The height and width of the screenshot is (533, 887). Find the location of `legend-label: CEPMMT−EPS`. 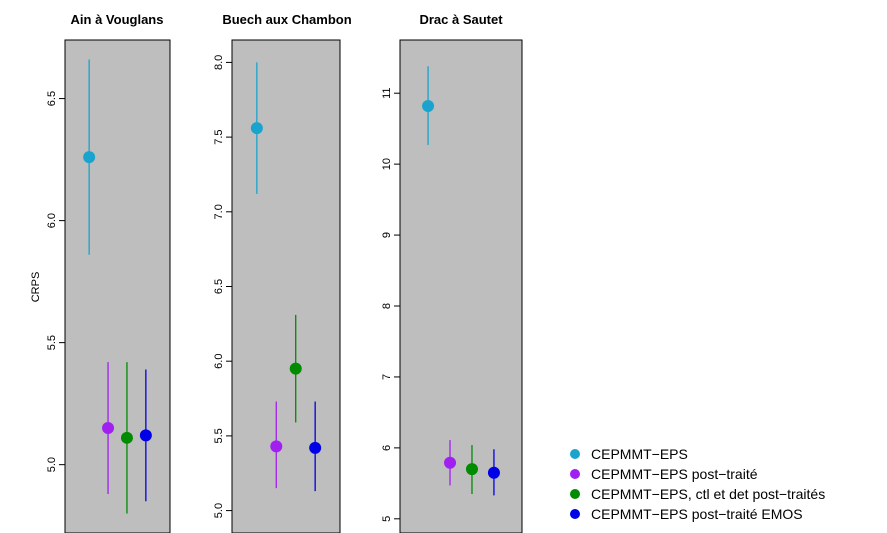

legend-label: CEPMMT−EPS is located at coordinates (639, 454).